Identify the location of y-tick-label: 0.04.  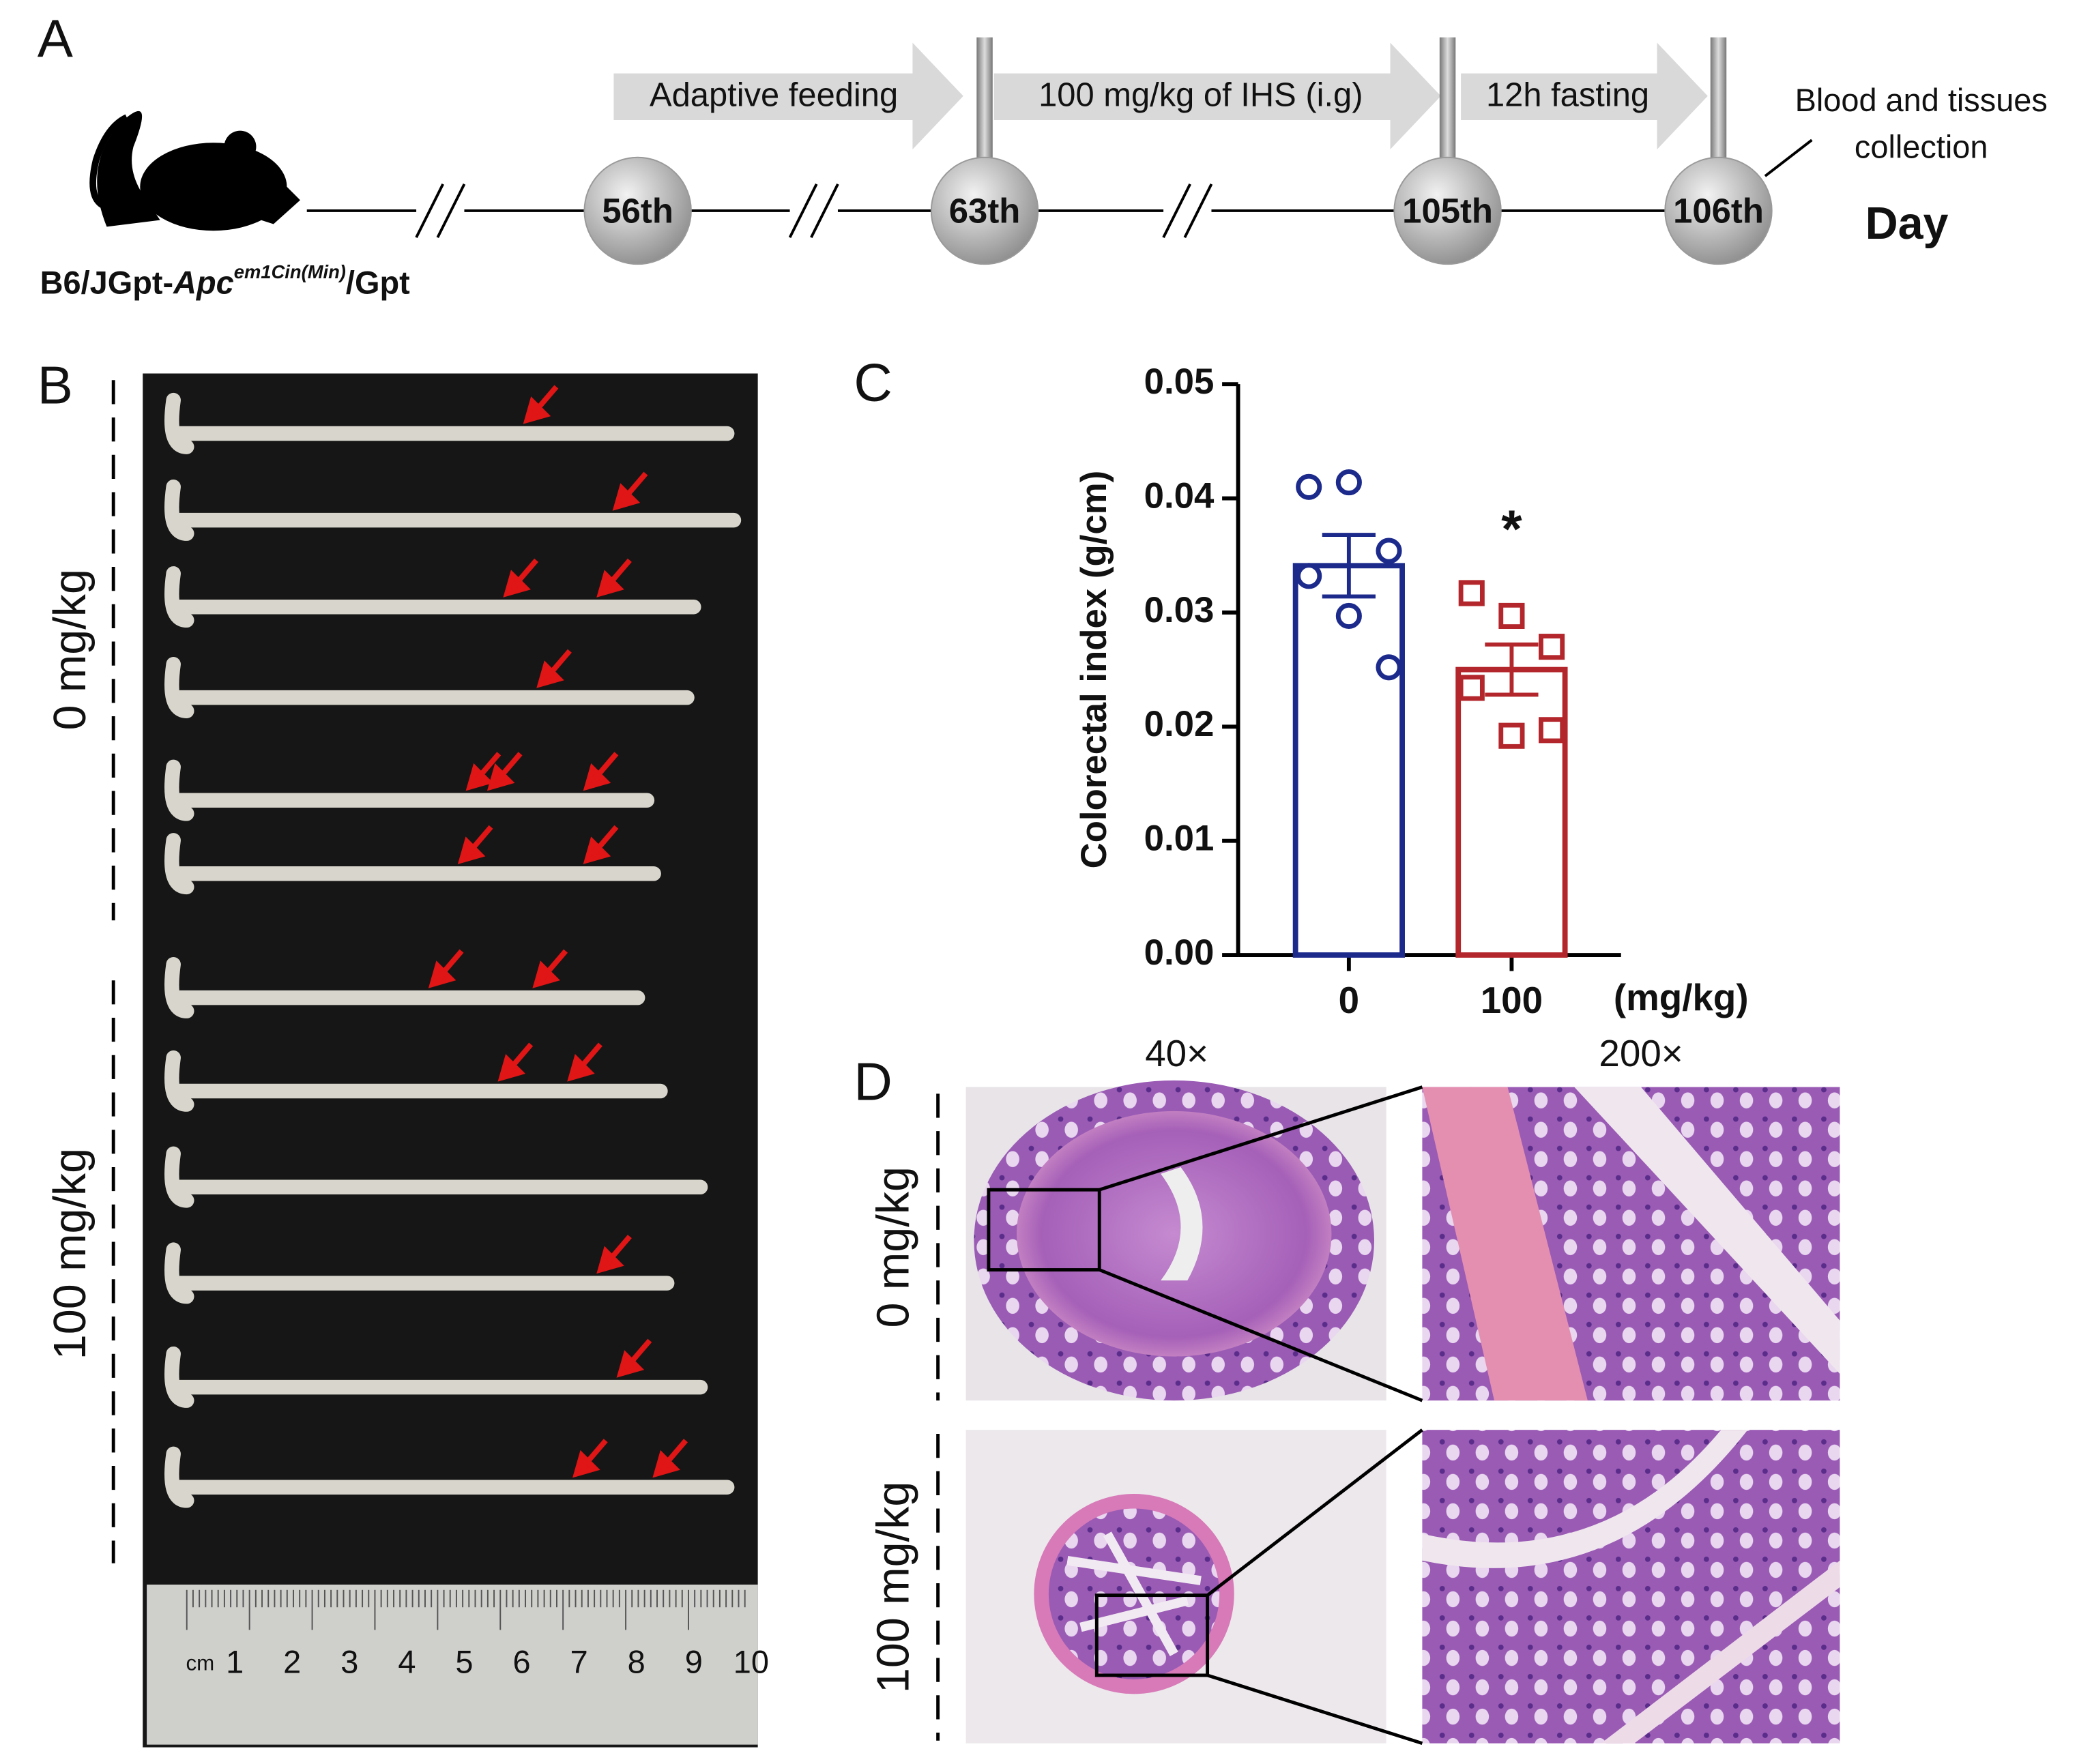
(1179, 495).